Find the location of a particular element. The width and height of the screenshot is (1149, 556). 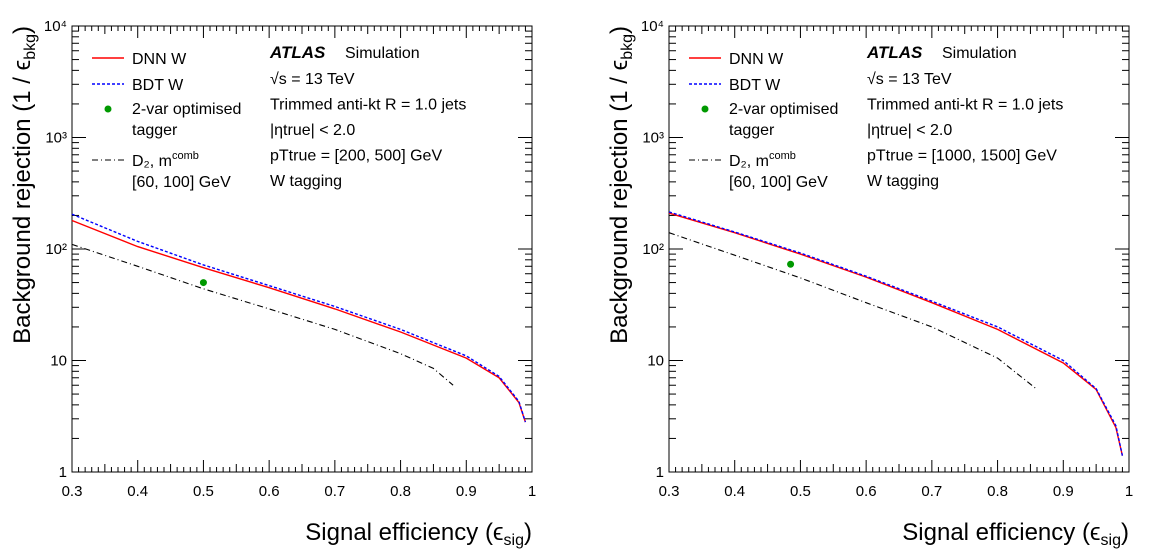

series-line-dnn is located at coordinates (299, 321).